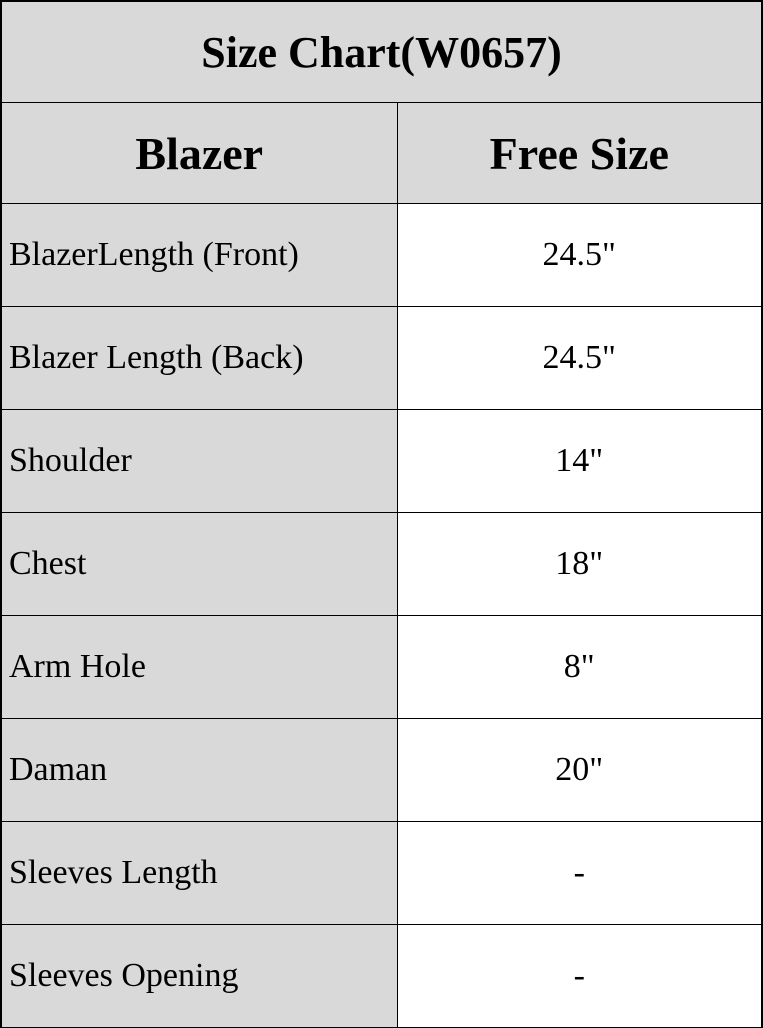  I want to click on table-row: BlazerLength (Front) 24.5", so click(381, 255).